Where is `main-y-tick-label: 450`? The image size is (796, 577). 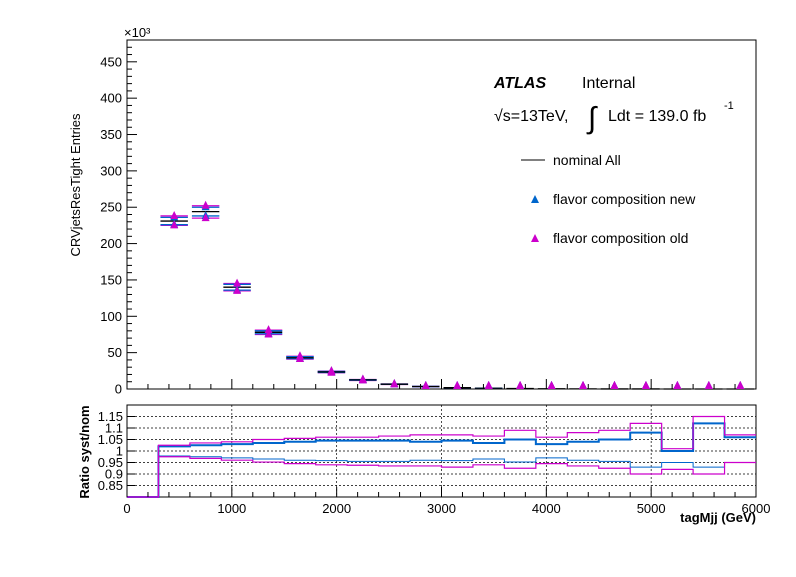
main-y-tick-label: 450 is located at coordinates (111, 61).